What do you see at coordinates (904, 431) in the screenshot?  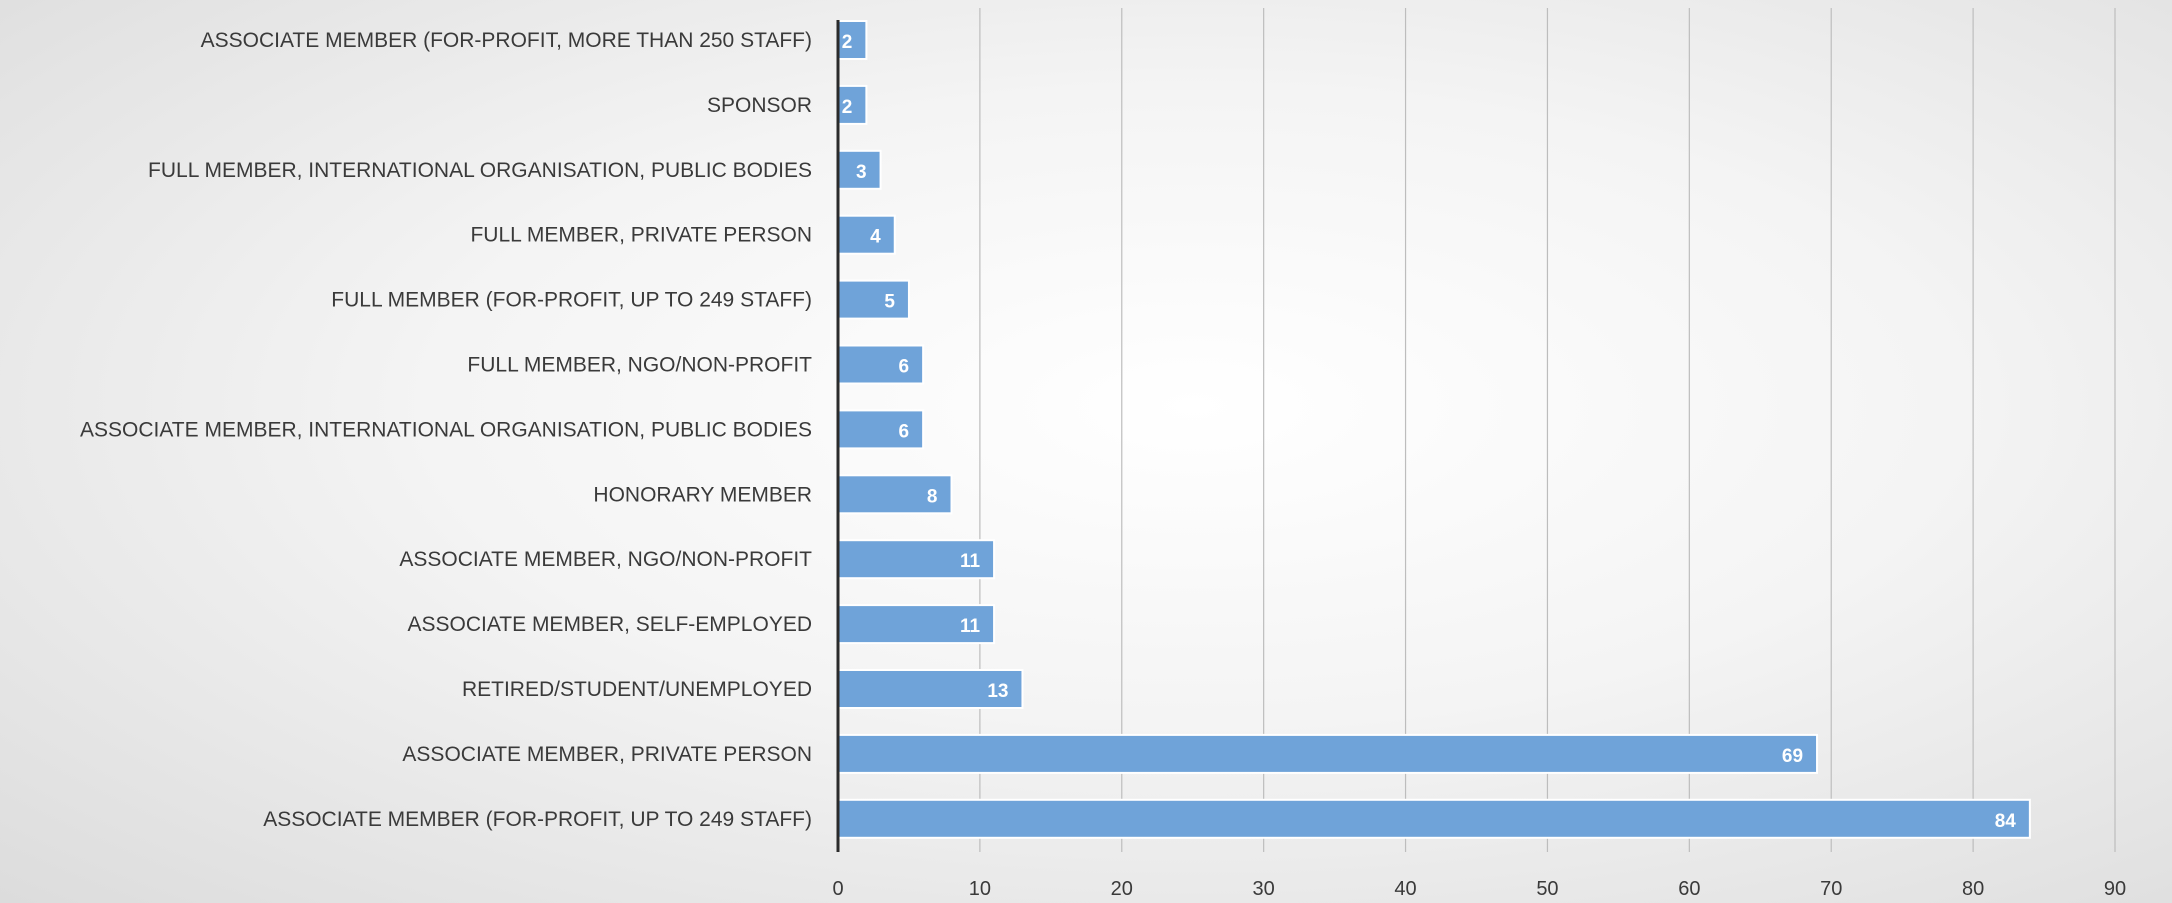 I see `data-label-6: 6` at bounding box center [904, 431].